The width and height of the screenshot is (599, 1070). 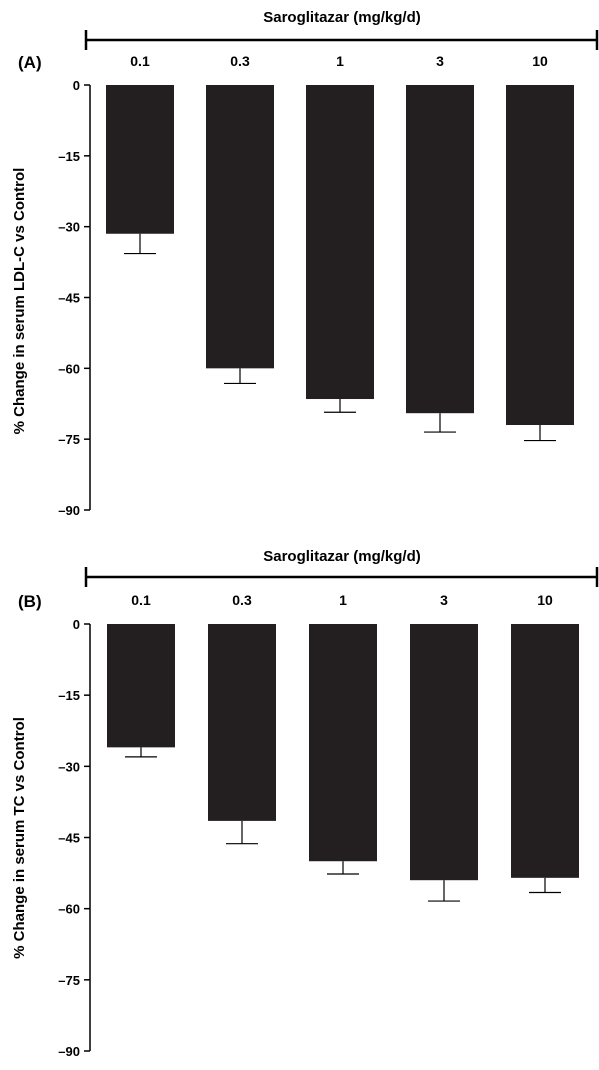 I want to click on y-axis-label: % Change in serum LDL-C vs Control, so click(x=19, y=301).